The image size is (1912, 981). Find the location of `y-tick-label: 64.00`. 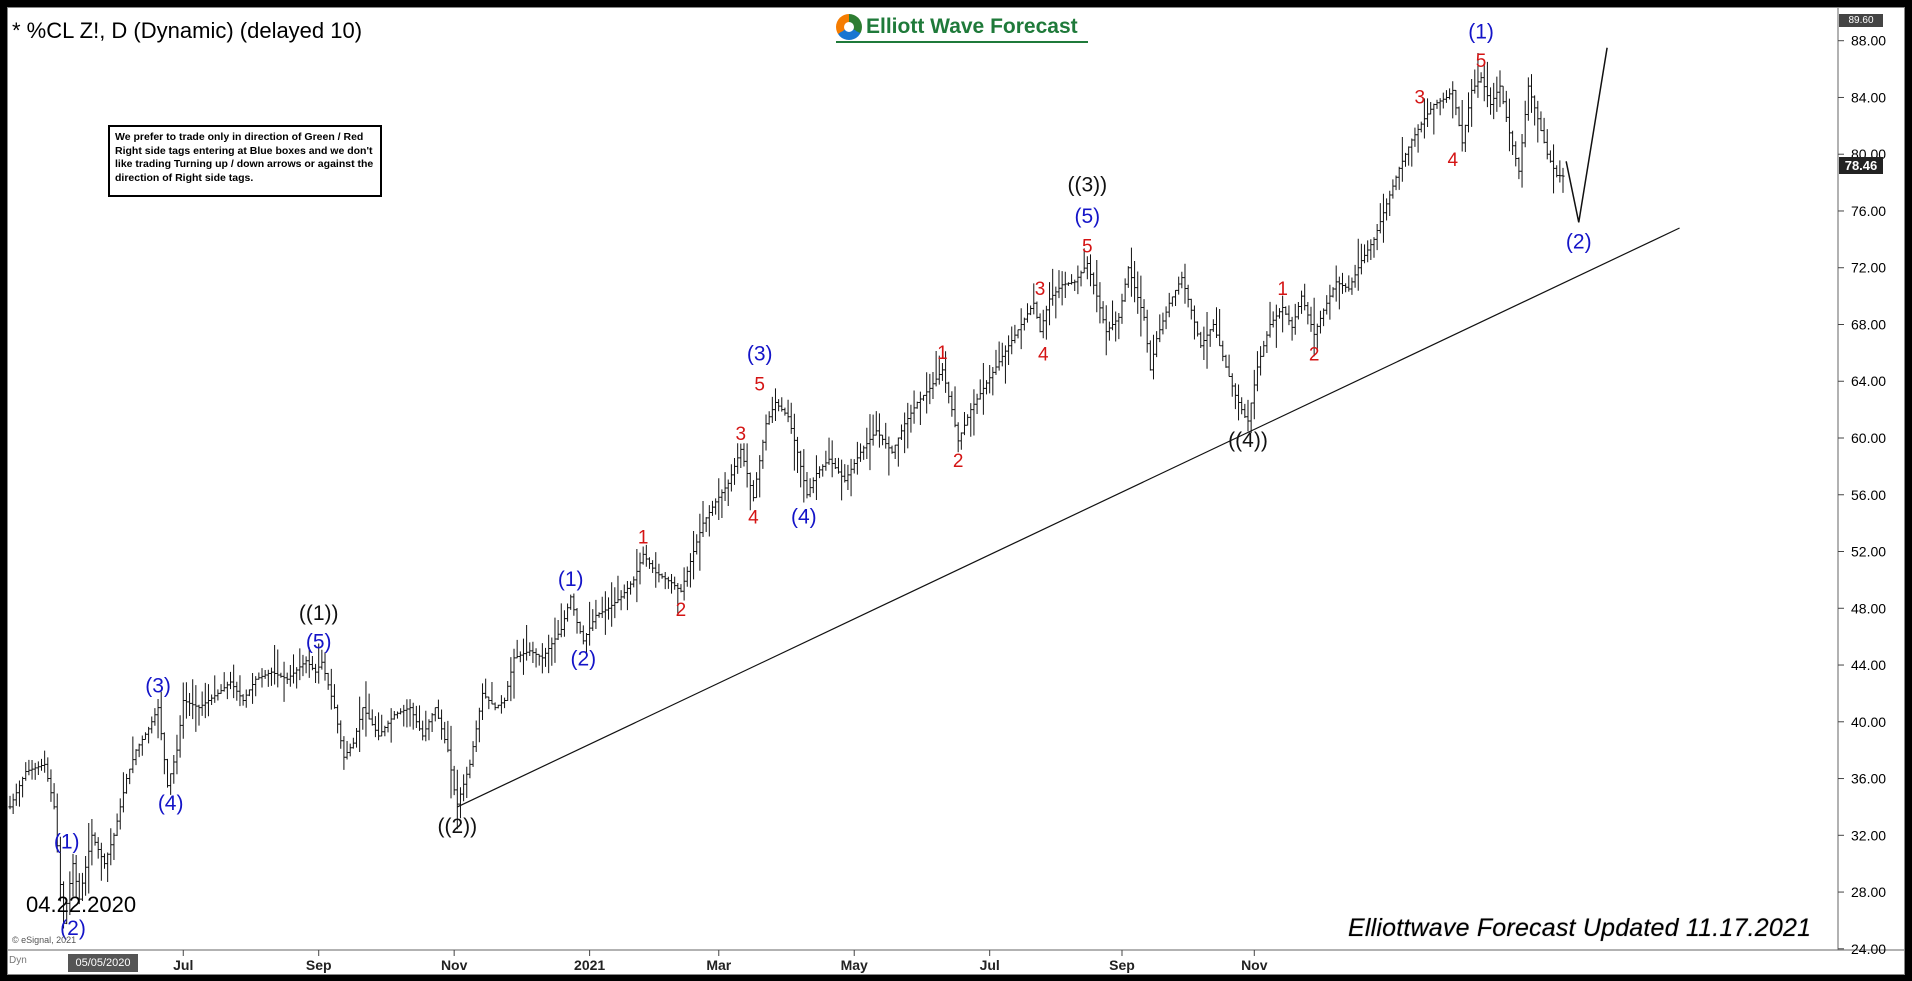

y-tick-label: 64.00 is located at coordinates (1868, 381).